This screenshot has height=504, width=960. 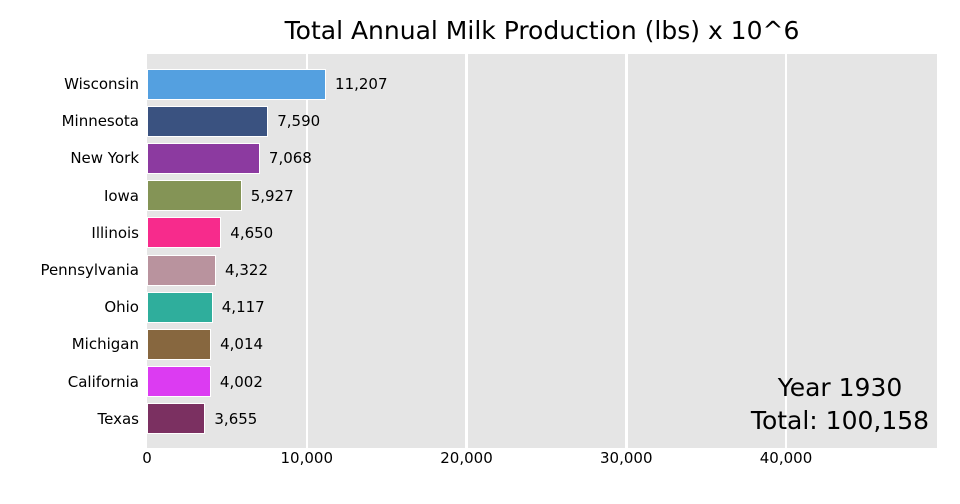 What do you see at coordinates (115, 232) in the screenshot?
I see `category-label-illinois: Illinois` at bounding box center [115, 232].